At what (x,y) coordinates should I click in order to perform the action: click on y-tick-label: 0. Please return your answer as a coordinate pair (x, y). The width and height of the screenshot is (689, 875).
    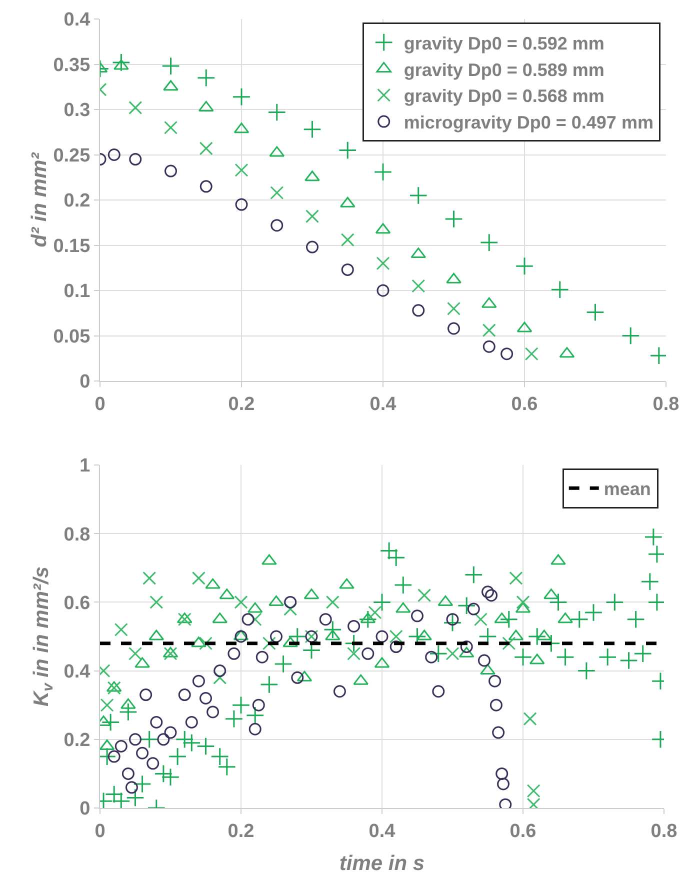
    Looking at the image, I should click on (85, 382).